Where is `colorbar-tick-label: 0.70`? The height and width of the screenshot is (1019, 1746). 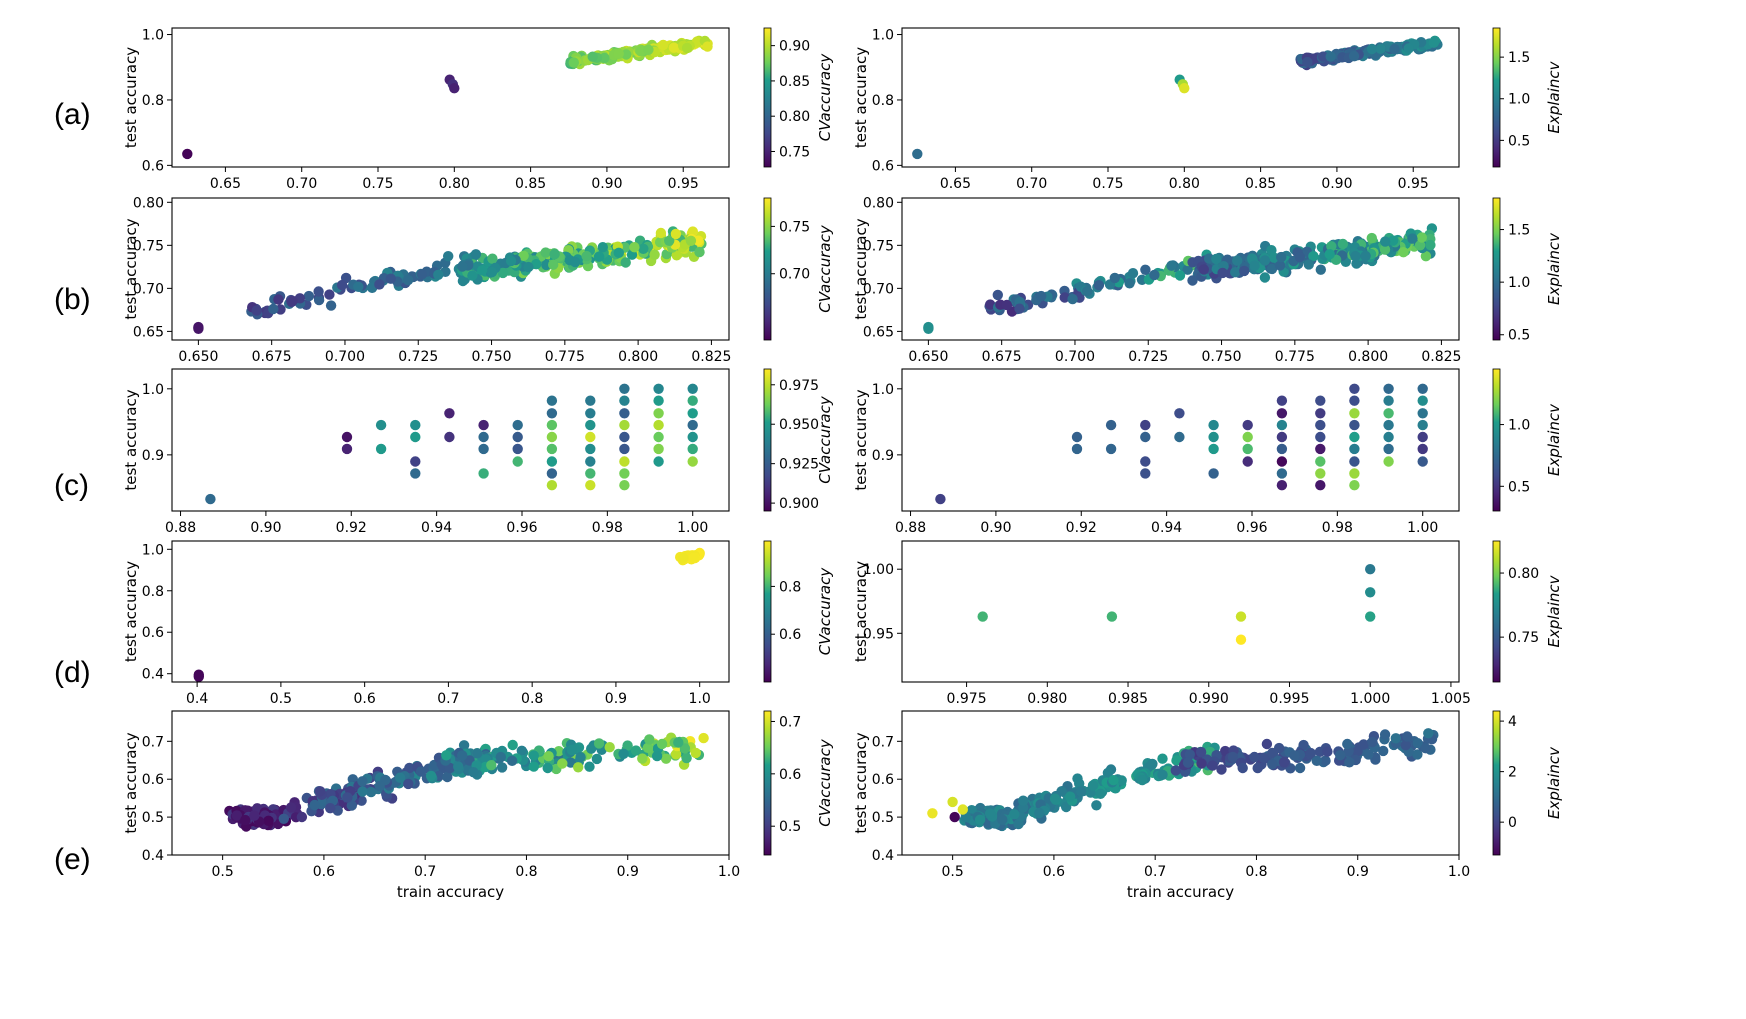 colorbar-tick-label: 0.70 is located at coordinates (794, 275).